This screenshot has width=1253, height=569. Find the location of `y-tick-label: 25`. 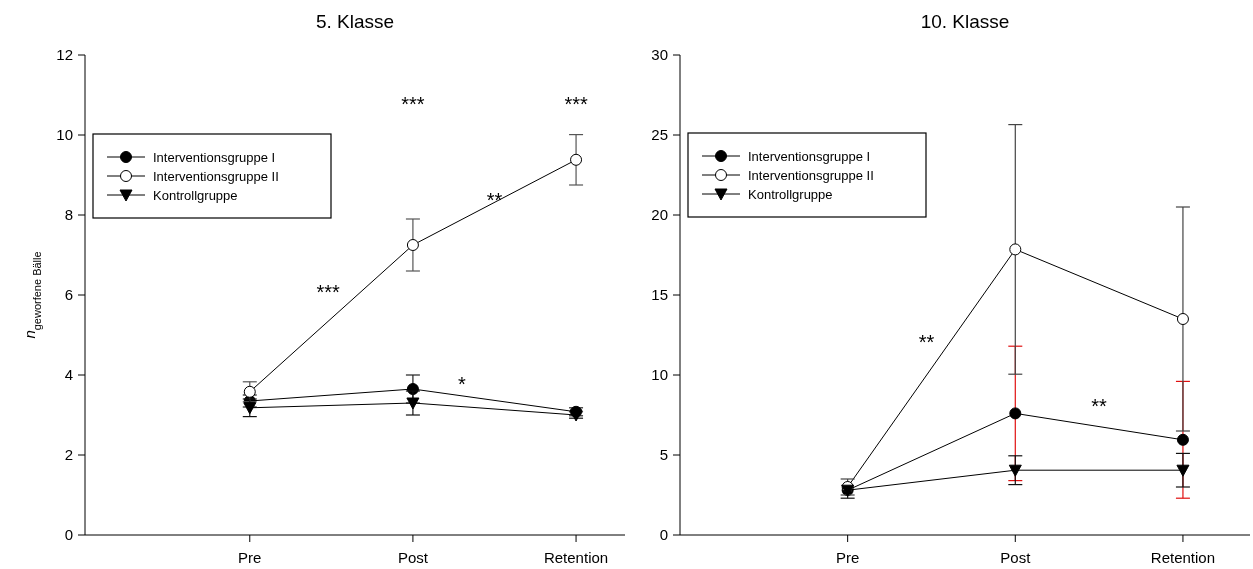

y-tick-label: 25 is located at coordinates (659, 135).